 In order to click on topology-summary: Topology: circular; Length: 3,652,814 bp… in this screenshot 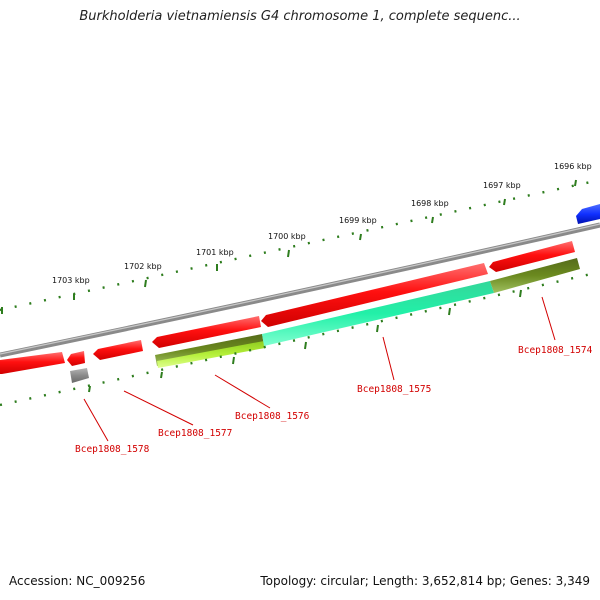, I will do `click(425, 581)`.